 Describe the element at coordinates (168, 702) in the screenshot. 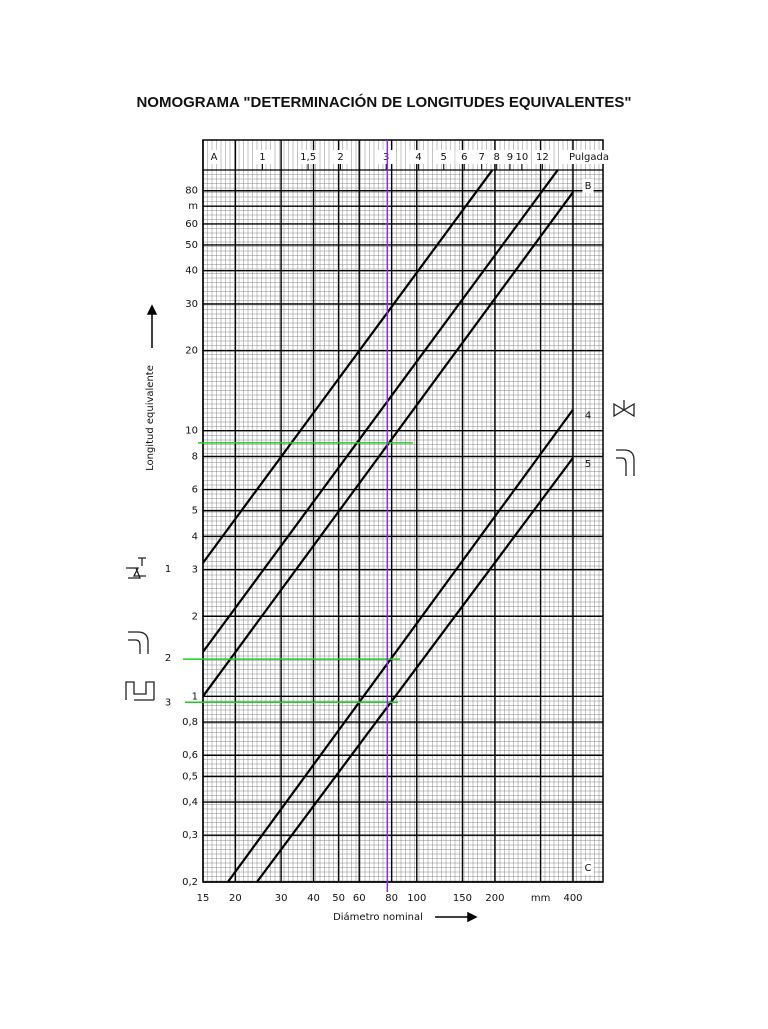

I see `series-label: 3` at that location.